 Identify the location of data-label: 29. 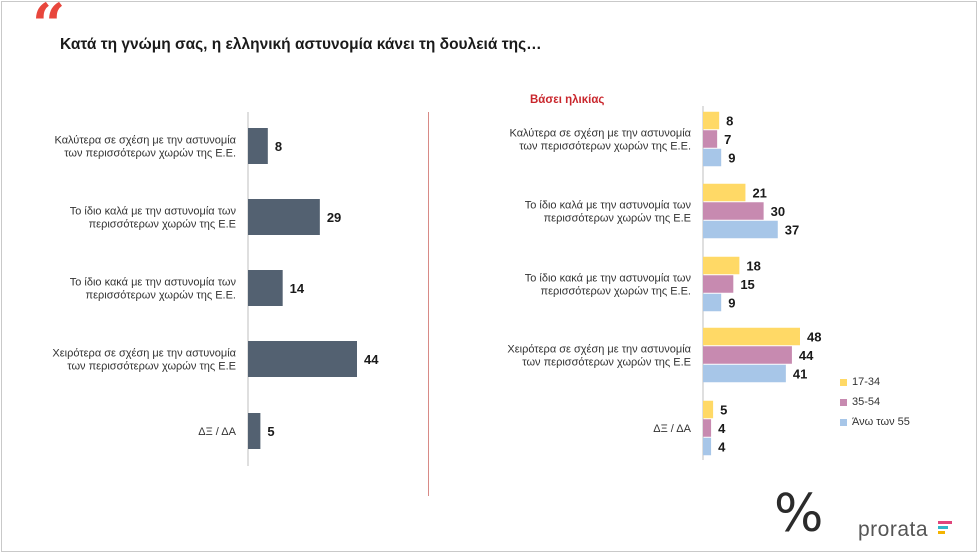
(334, 217).